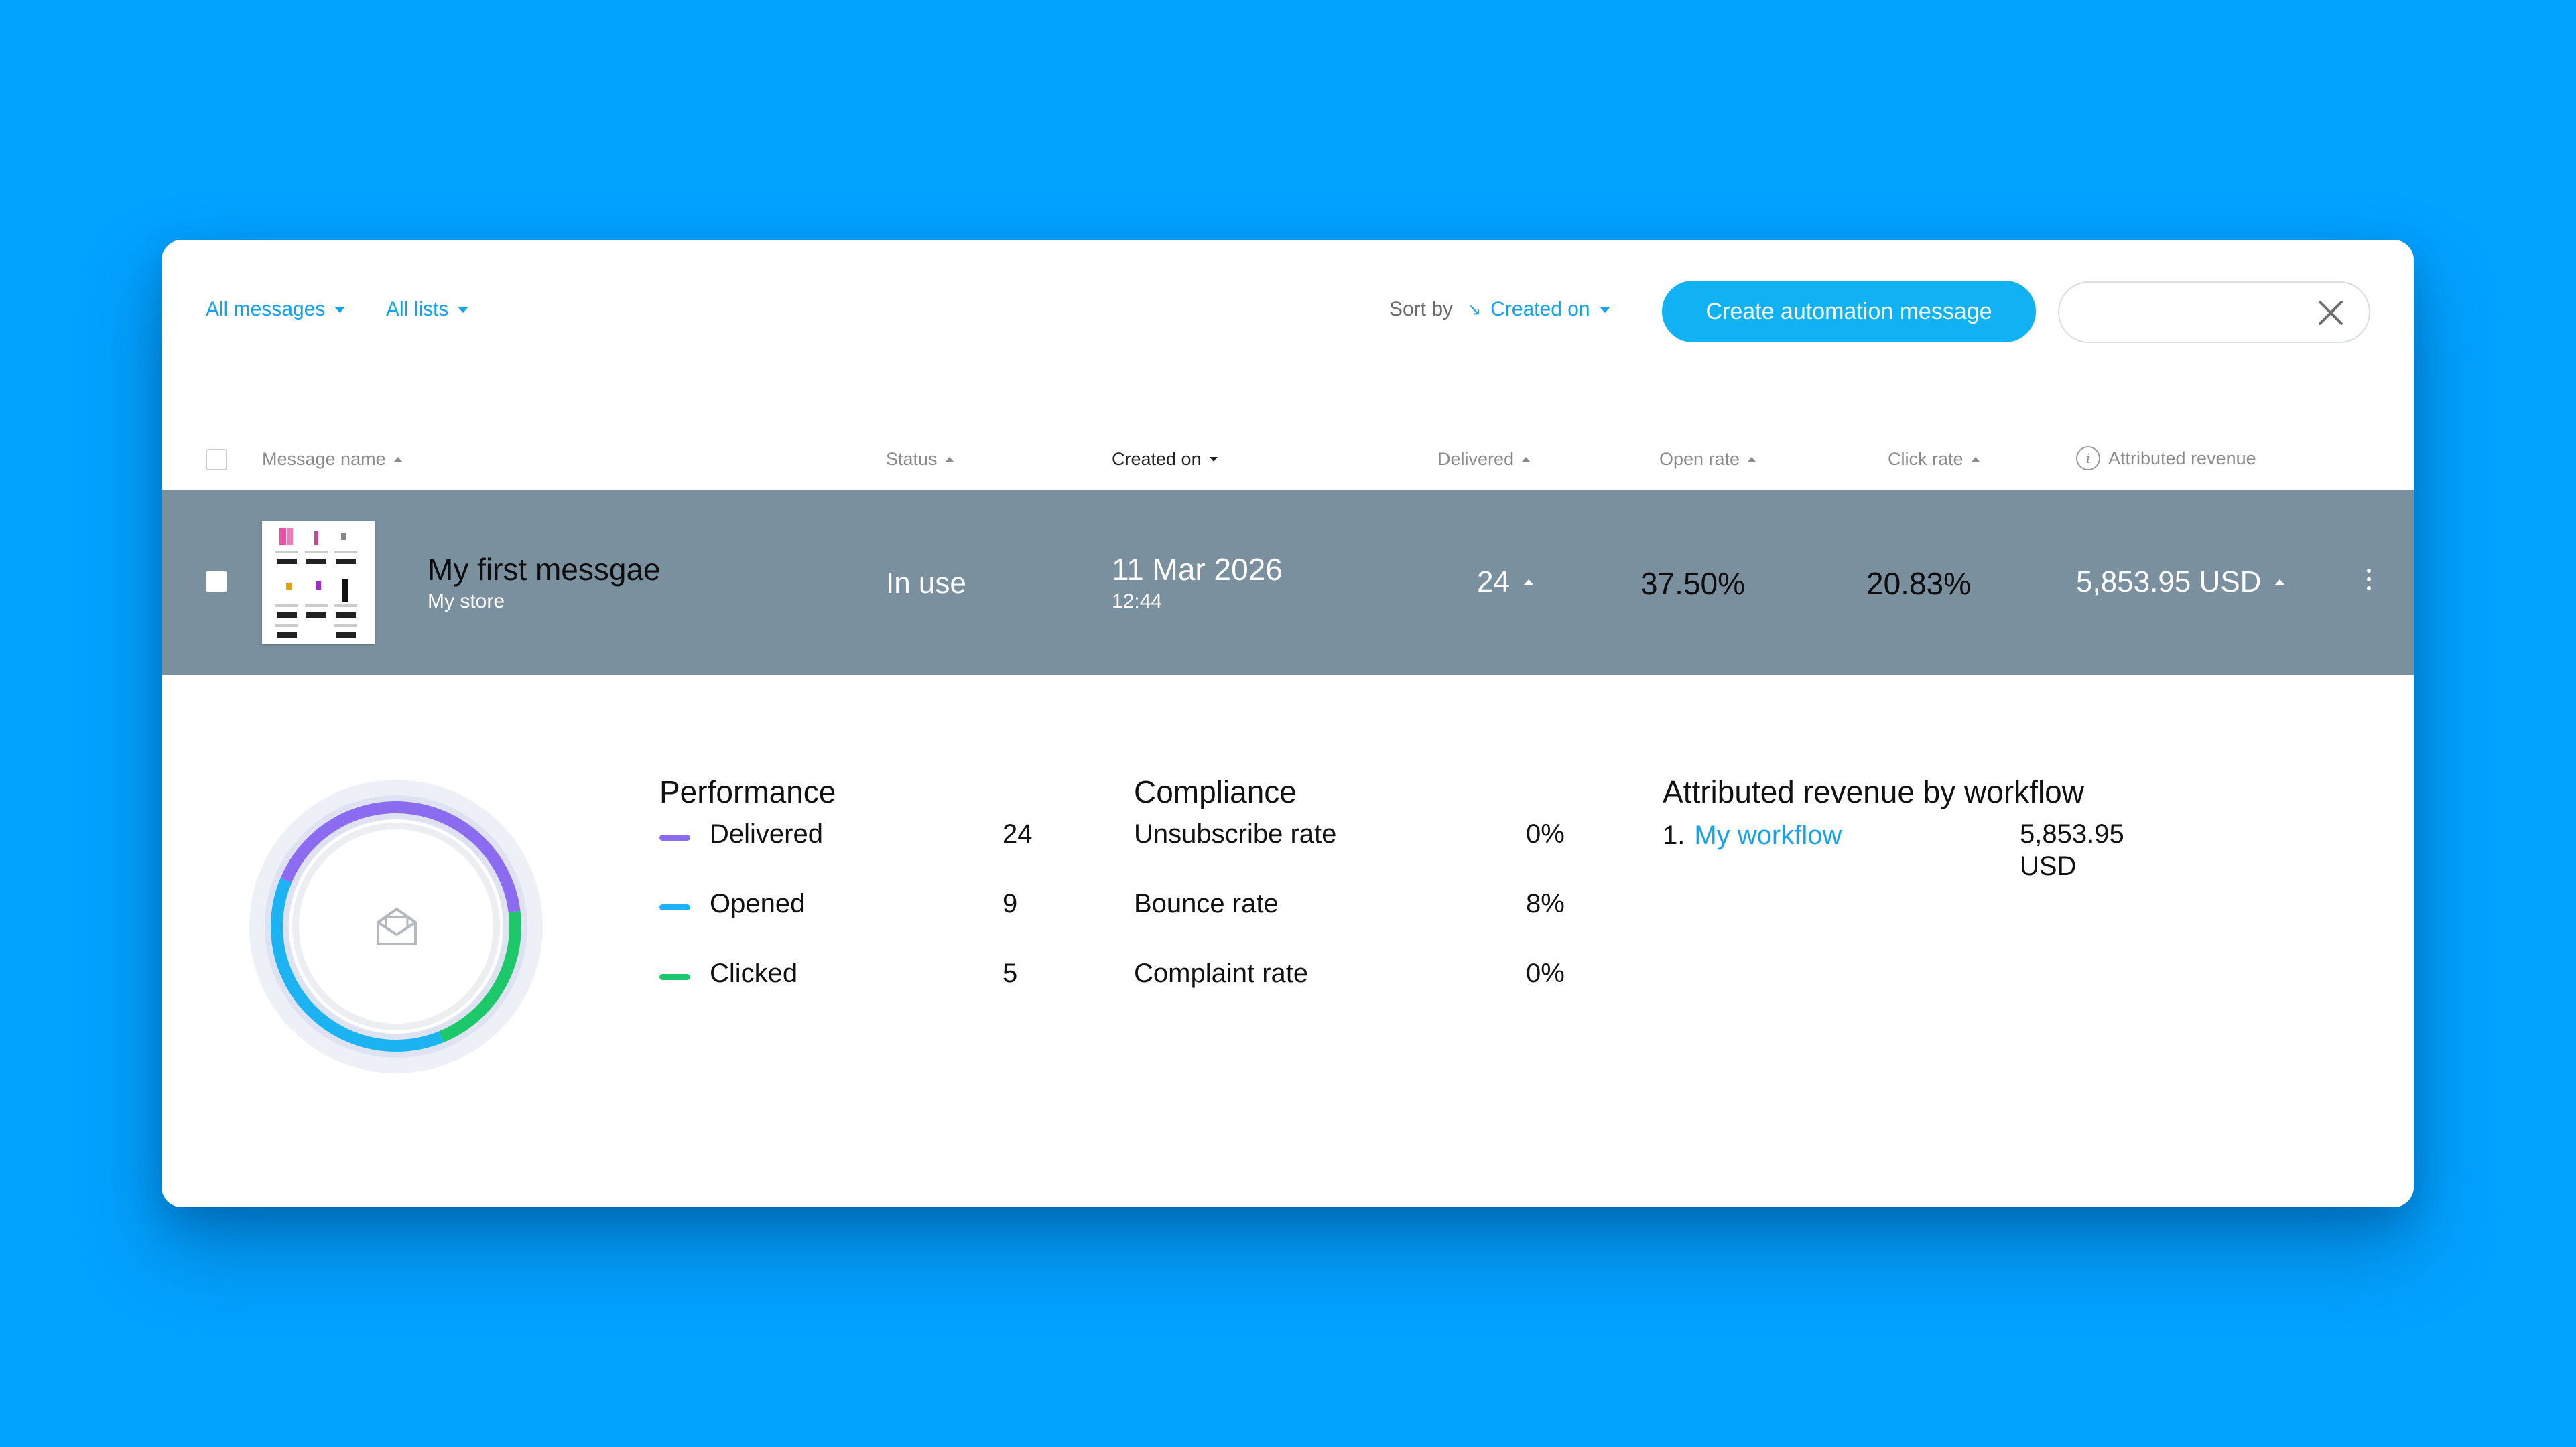  I want to click on message-thumbnail, so click(318, 582).